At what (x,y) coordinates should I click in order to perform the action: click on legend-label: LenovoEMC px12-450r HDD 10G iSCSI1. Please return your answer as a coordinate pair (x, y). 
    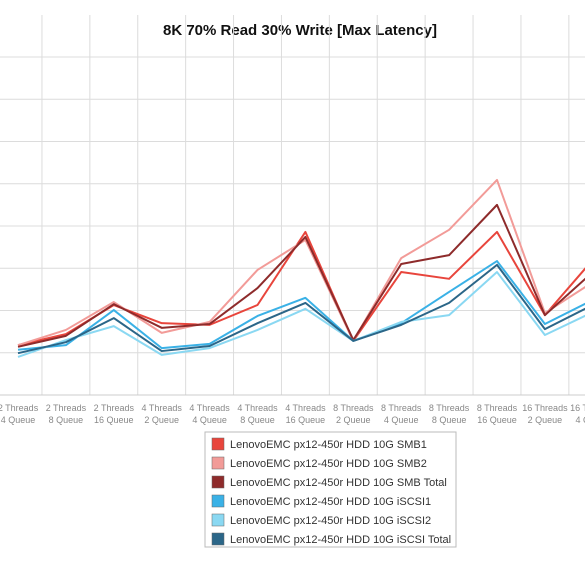
    Looking at the image, I should click on (330, 502).